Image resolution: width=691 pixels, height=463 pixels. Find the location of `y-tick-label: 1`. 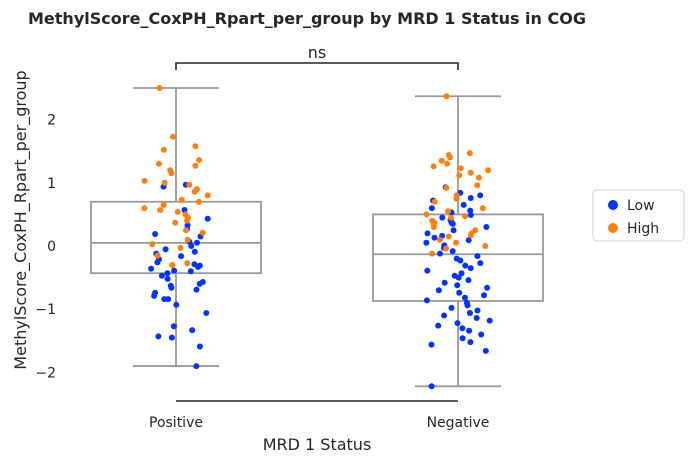

y-tick-label: 1 is located at coordinates (51, 184).